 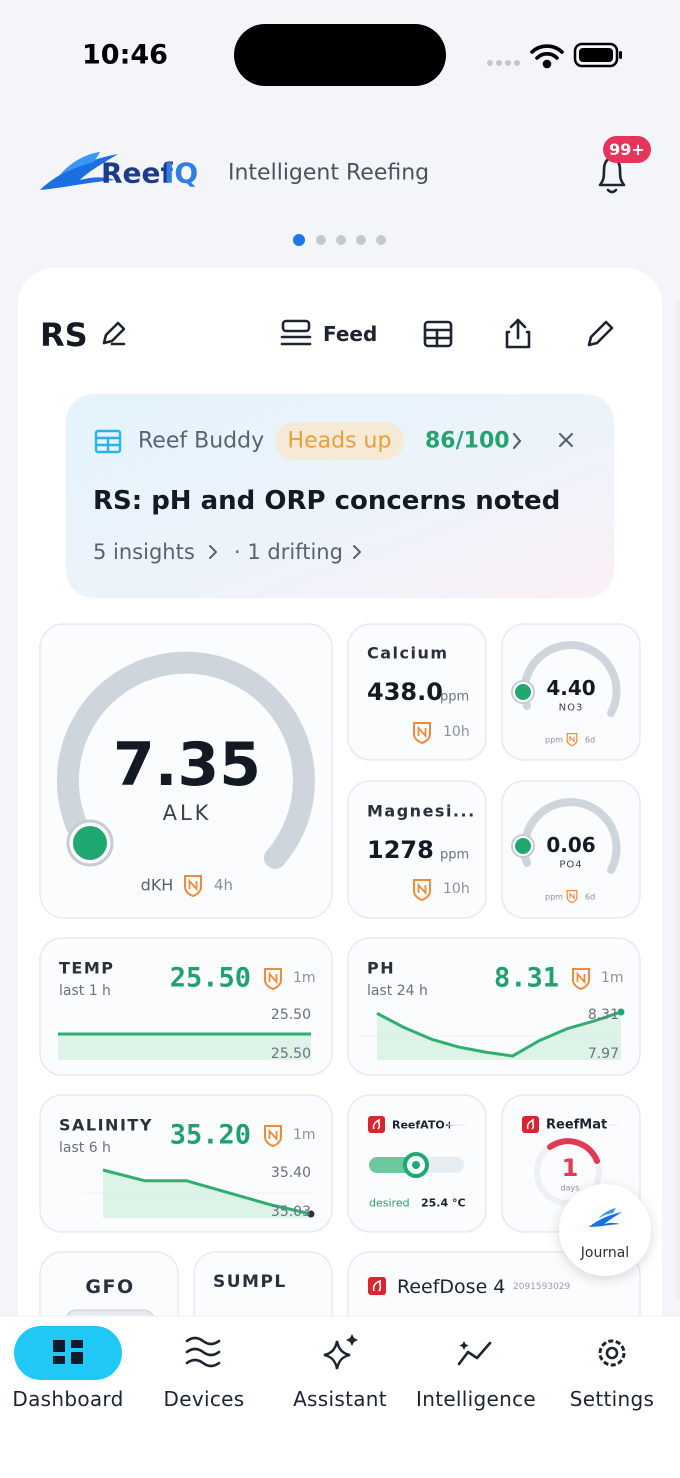 I want to click on temp-range-min: 25.50, so click(x=291, y=1054).